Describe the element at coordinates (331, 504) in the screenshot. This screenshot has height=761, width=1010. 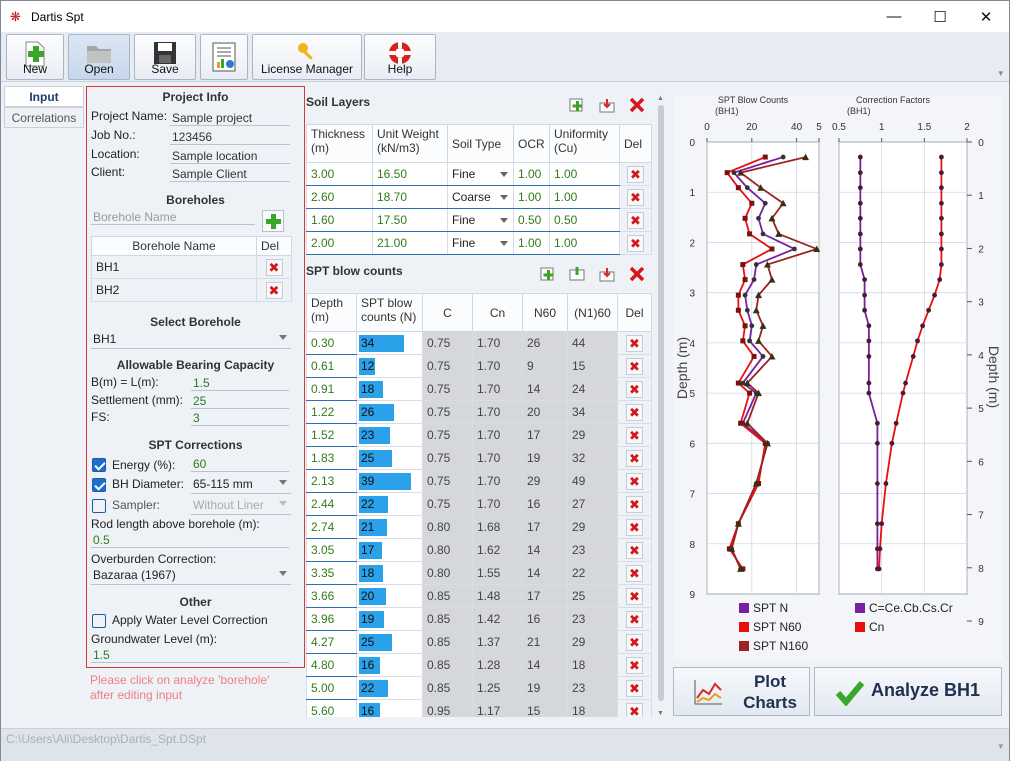
I see `depth-cell: 2.44` at that location.